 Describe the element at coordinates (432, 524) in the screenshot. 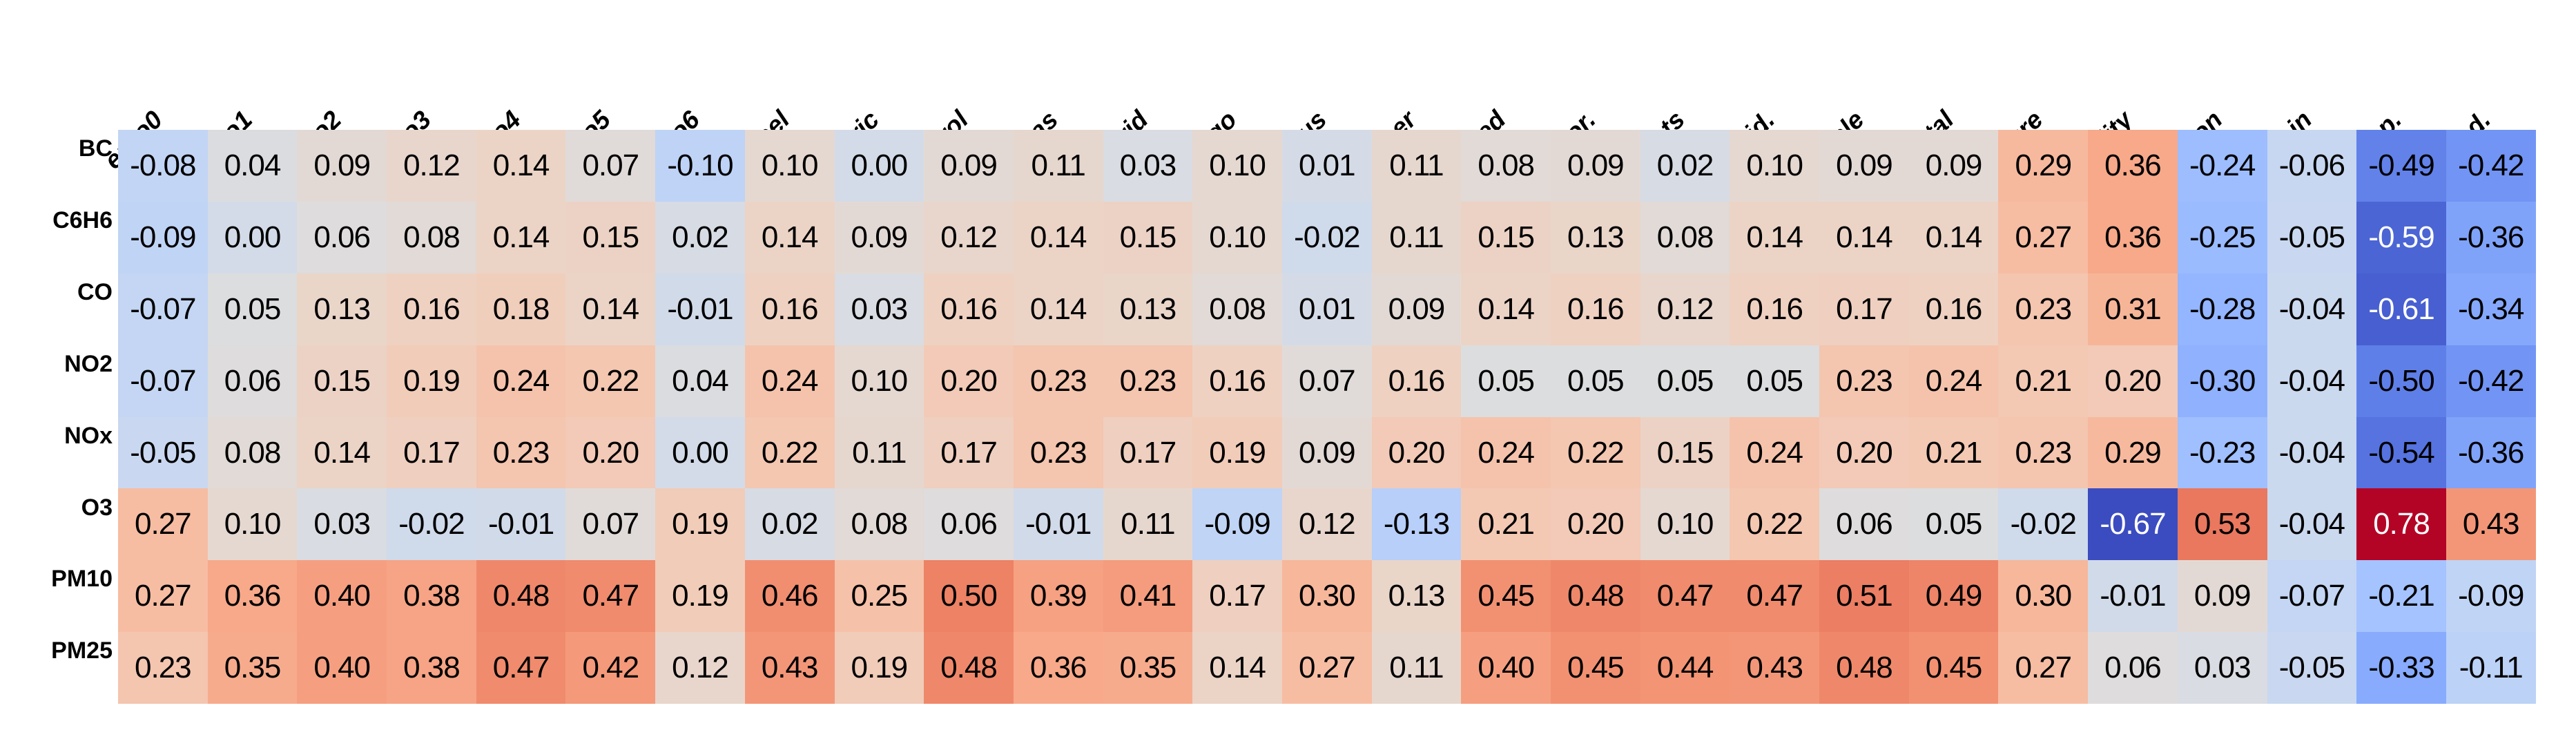

I see `heatmap-cell: -0.02` at that location.